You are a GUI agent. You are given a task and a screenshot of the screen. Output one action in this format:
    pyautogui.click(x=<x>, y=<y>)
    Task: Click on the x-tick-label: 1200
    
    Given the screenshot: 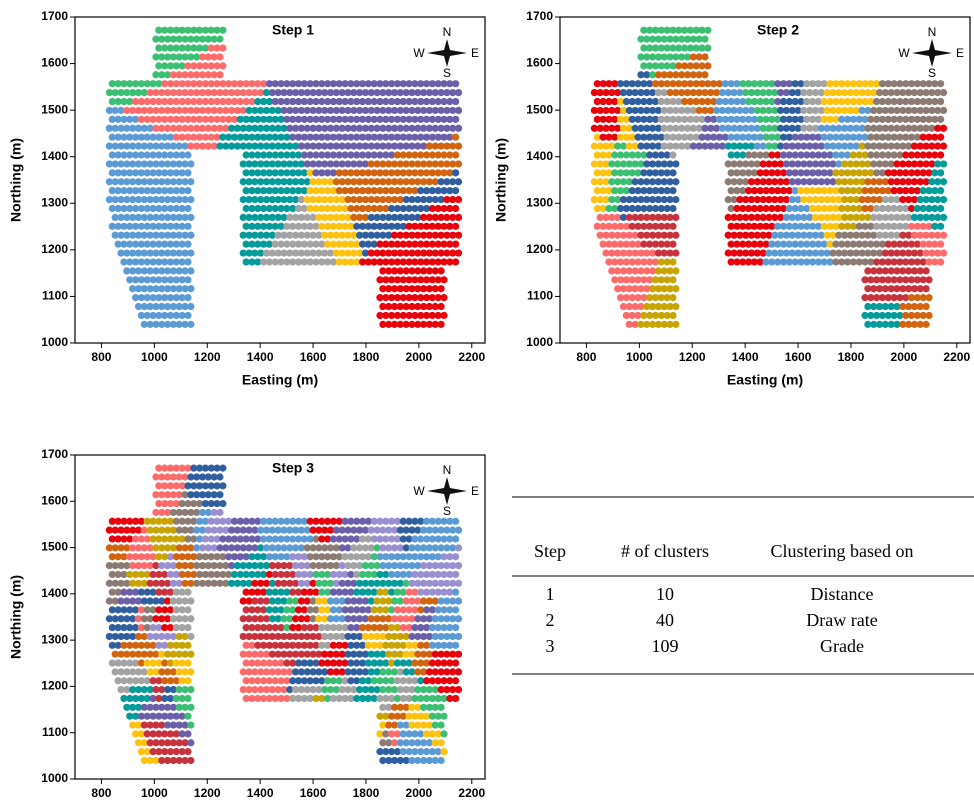 What is the action you would take?
    pyautogui.click(x=207, y=357)
    